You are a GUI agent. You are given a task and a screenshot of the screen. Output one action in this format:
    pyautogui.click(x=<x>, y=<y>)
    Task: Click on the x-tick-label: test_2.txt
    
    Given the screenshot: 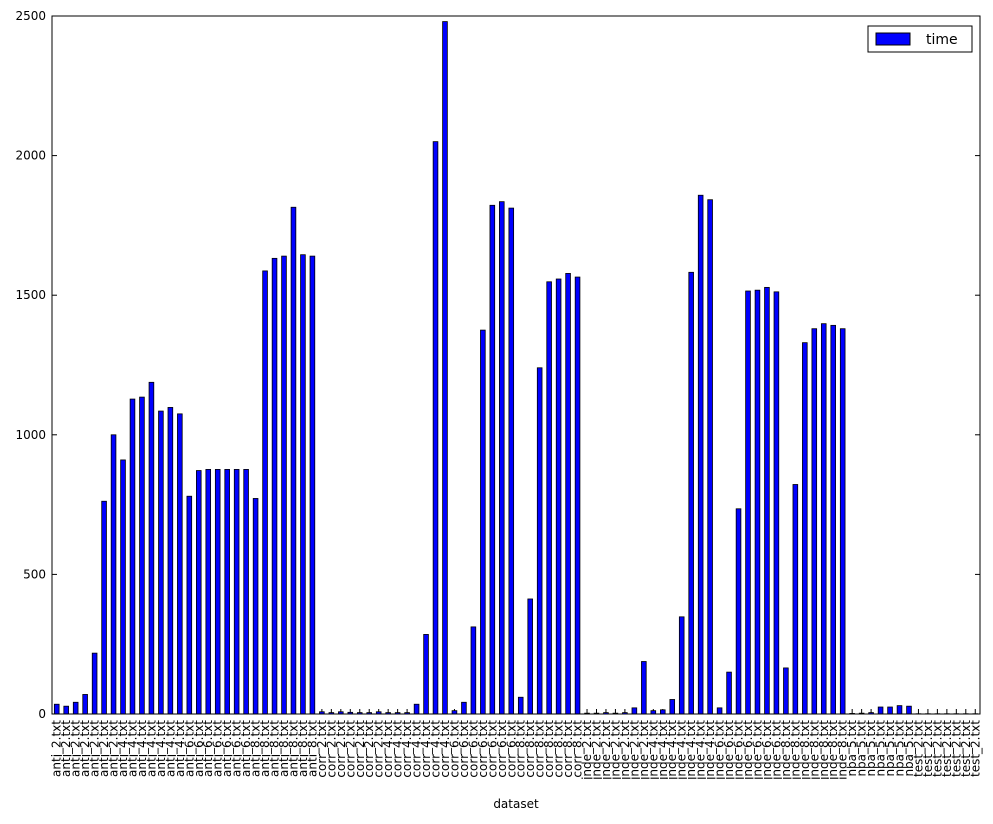 What is the action you would take?
    pyautogui.click(x=975, y=748)
    